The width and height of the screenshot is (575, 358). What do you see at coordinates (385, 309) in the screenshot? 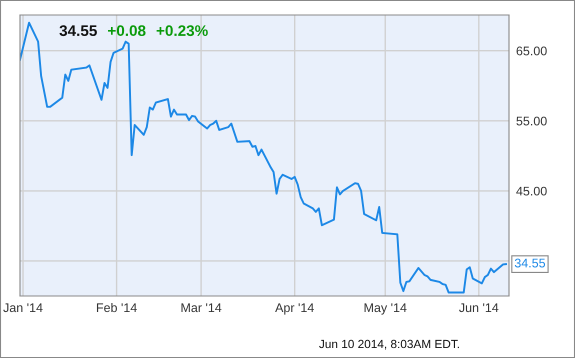
I see `x-tick-label: May '14` at bounding box center [385, 309].